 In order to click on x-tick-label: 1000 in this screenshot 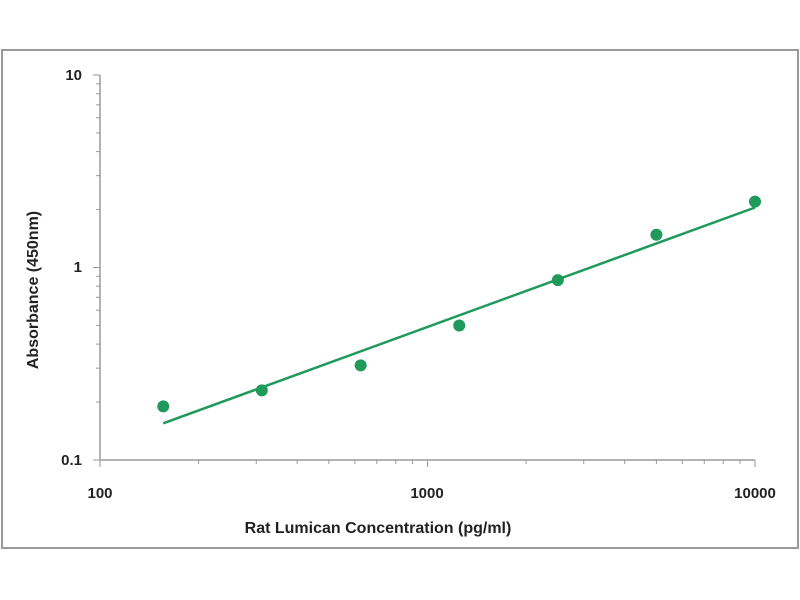, I will do `click(426, 493)`.